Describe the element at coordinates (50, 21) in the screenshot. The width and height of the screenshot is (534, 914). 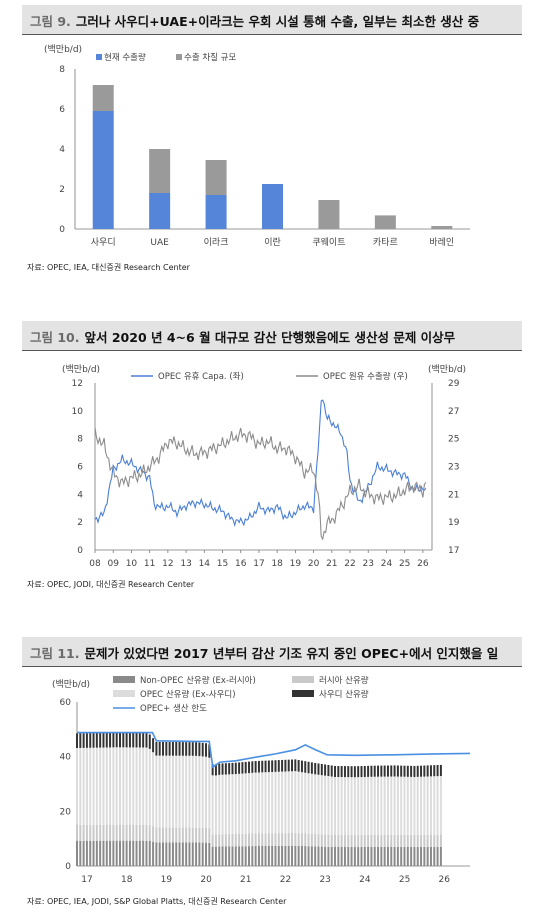
I see `figure1-number: 그림 9.` at that location.